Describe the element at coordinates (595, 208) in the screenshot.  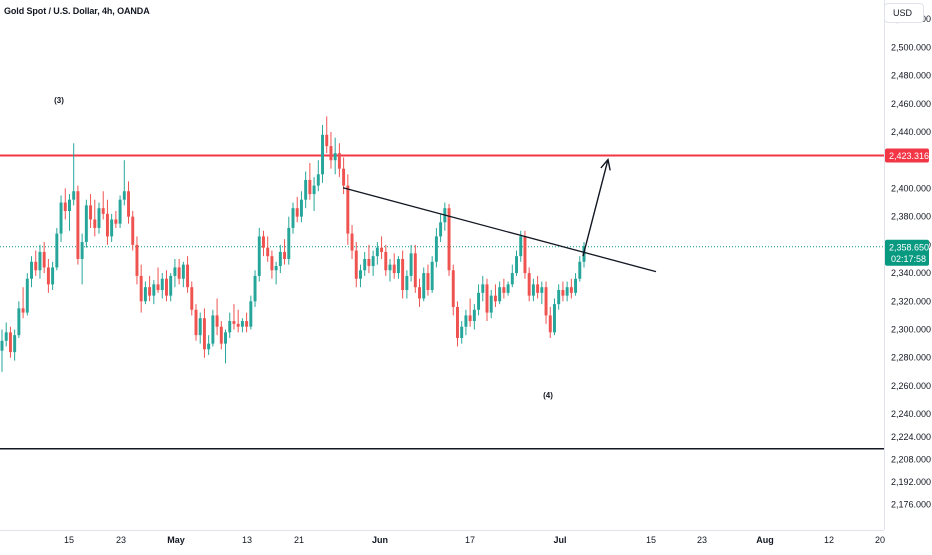
I see `projection-arrow` at that location.